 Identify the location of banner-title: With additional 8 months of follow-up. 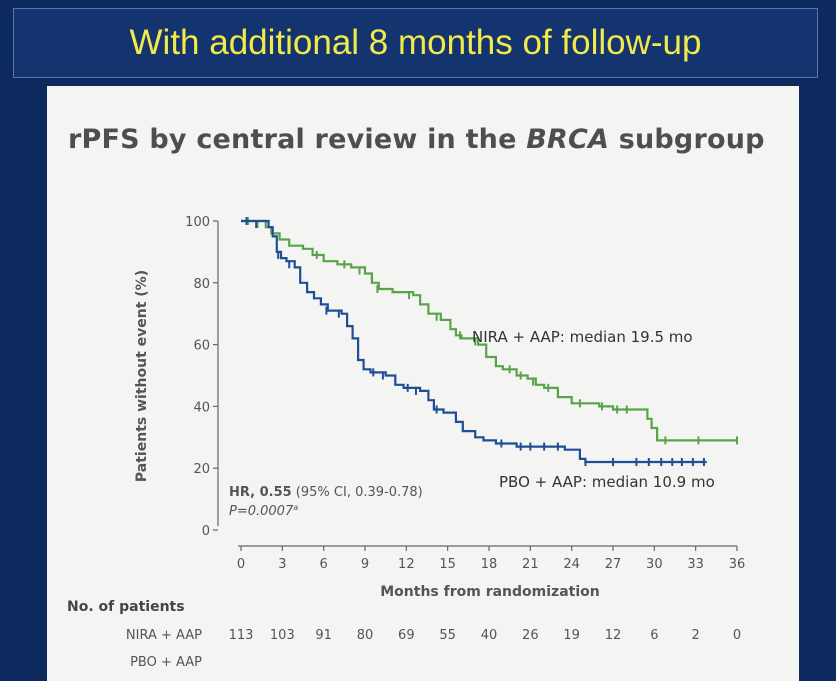
(415, 42).